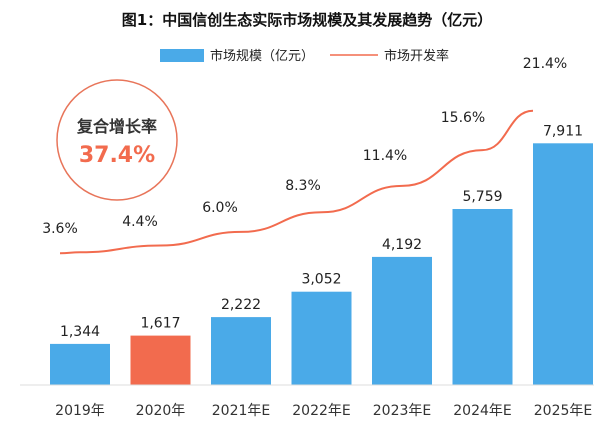 The height and width of the screenshot is (439, 614). I want to click on bar-2021年E, so click(241, 351).